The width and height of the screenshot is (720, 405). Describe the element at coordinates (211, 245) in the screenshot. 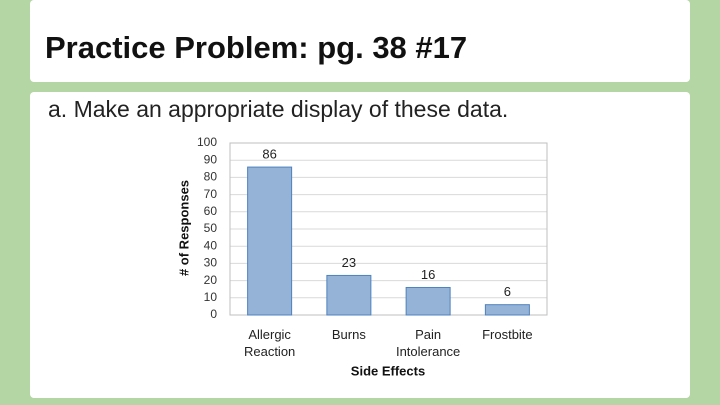

I see `y-tick-label: 40` at that location.